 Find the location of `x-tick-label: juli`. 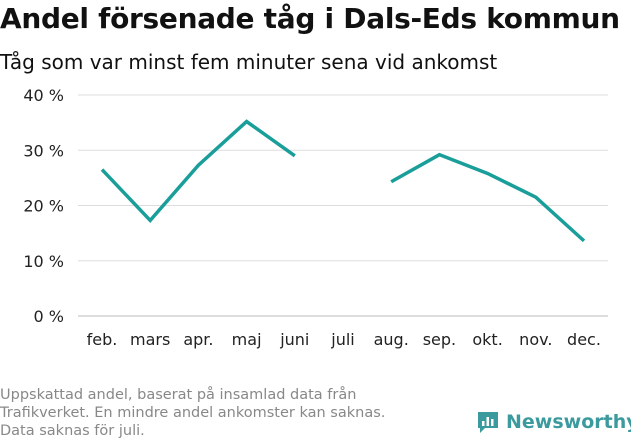

x-tick-label: juli is located at coordinates (342, 339).